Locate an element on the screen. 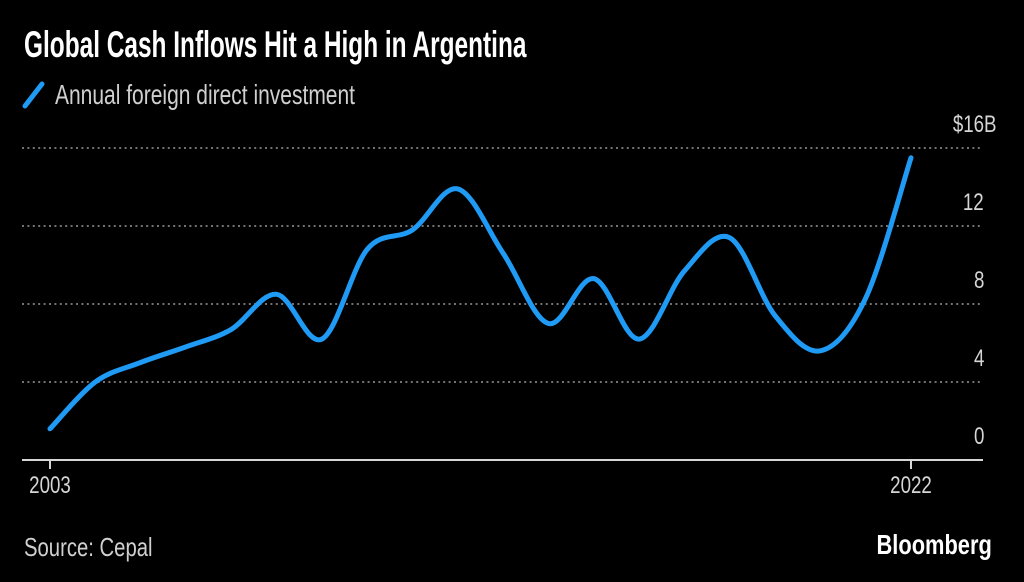 The width and height of the screenshot is (1024, 582). line-swatch-icon is located at coordinates (33, 95).